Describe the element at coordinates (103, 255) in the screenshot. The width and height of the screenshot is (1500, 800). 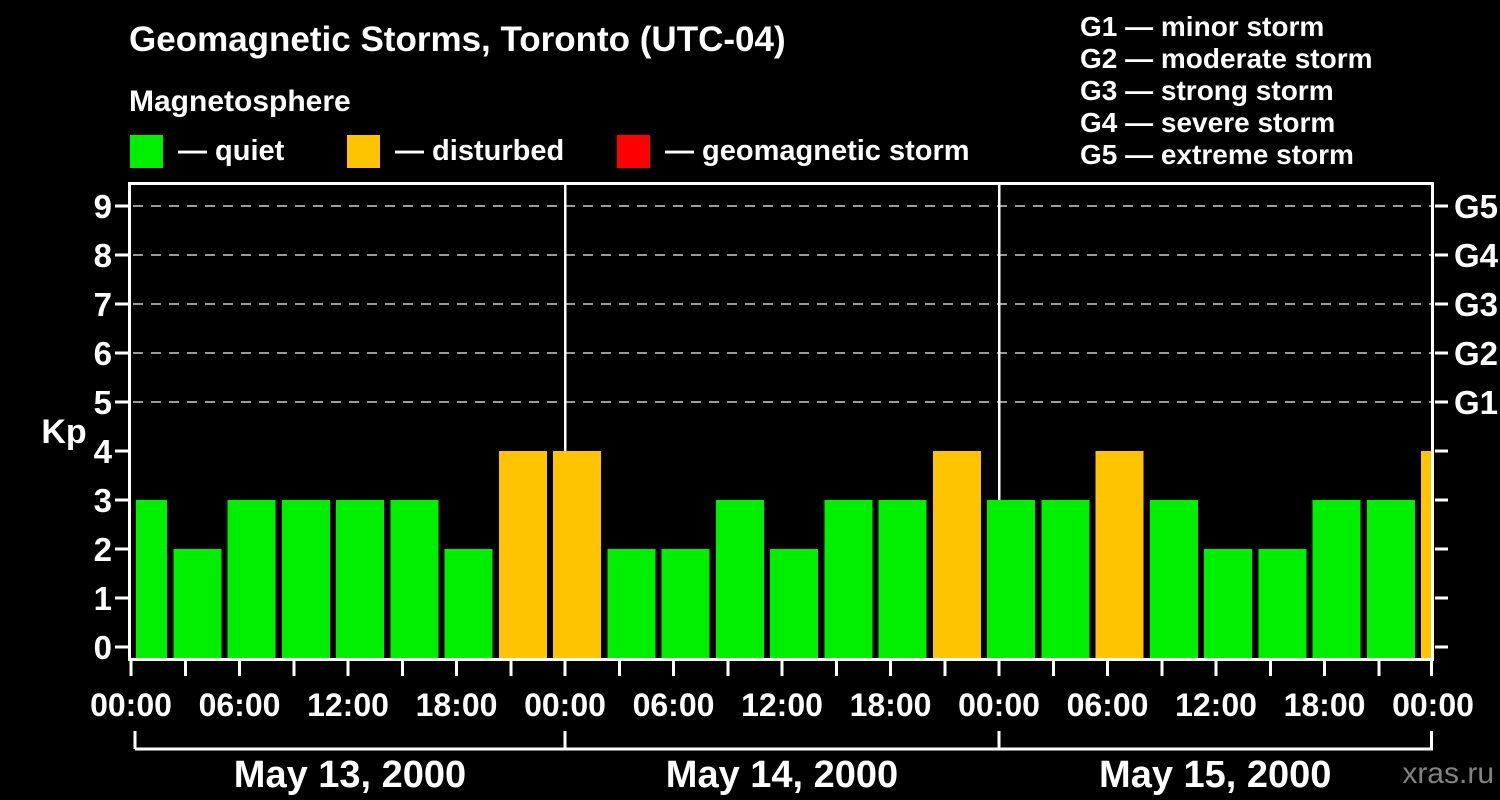
I see `y-axis-tick-label: 8` at that location.